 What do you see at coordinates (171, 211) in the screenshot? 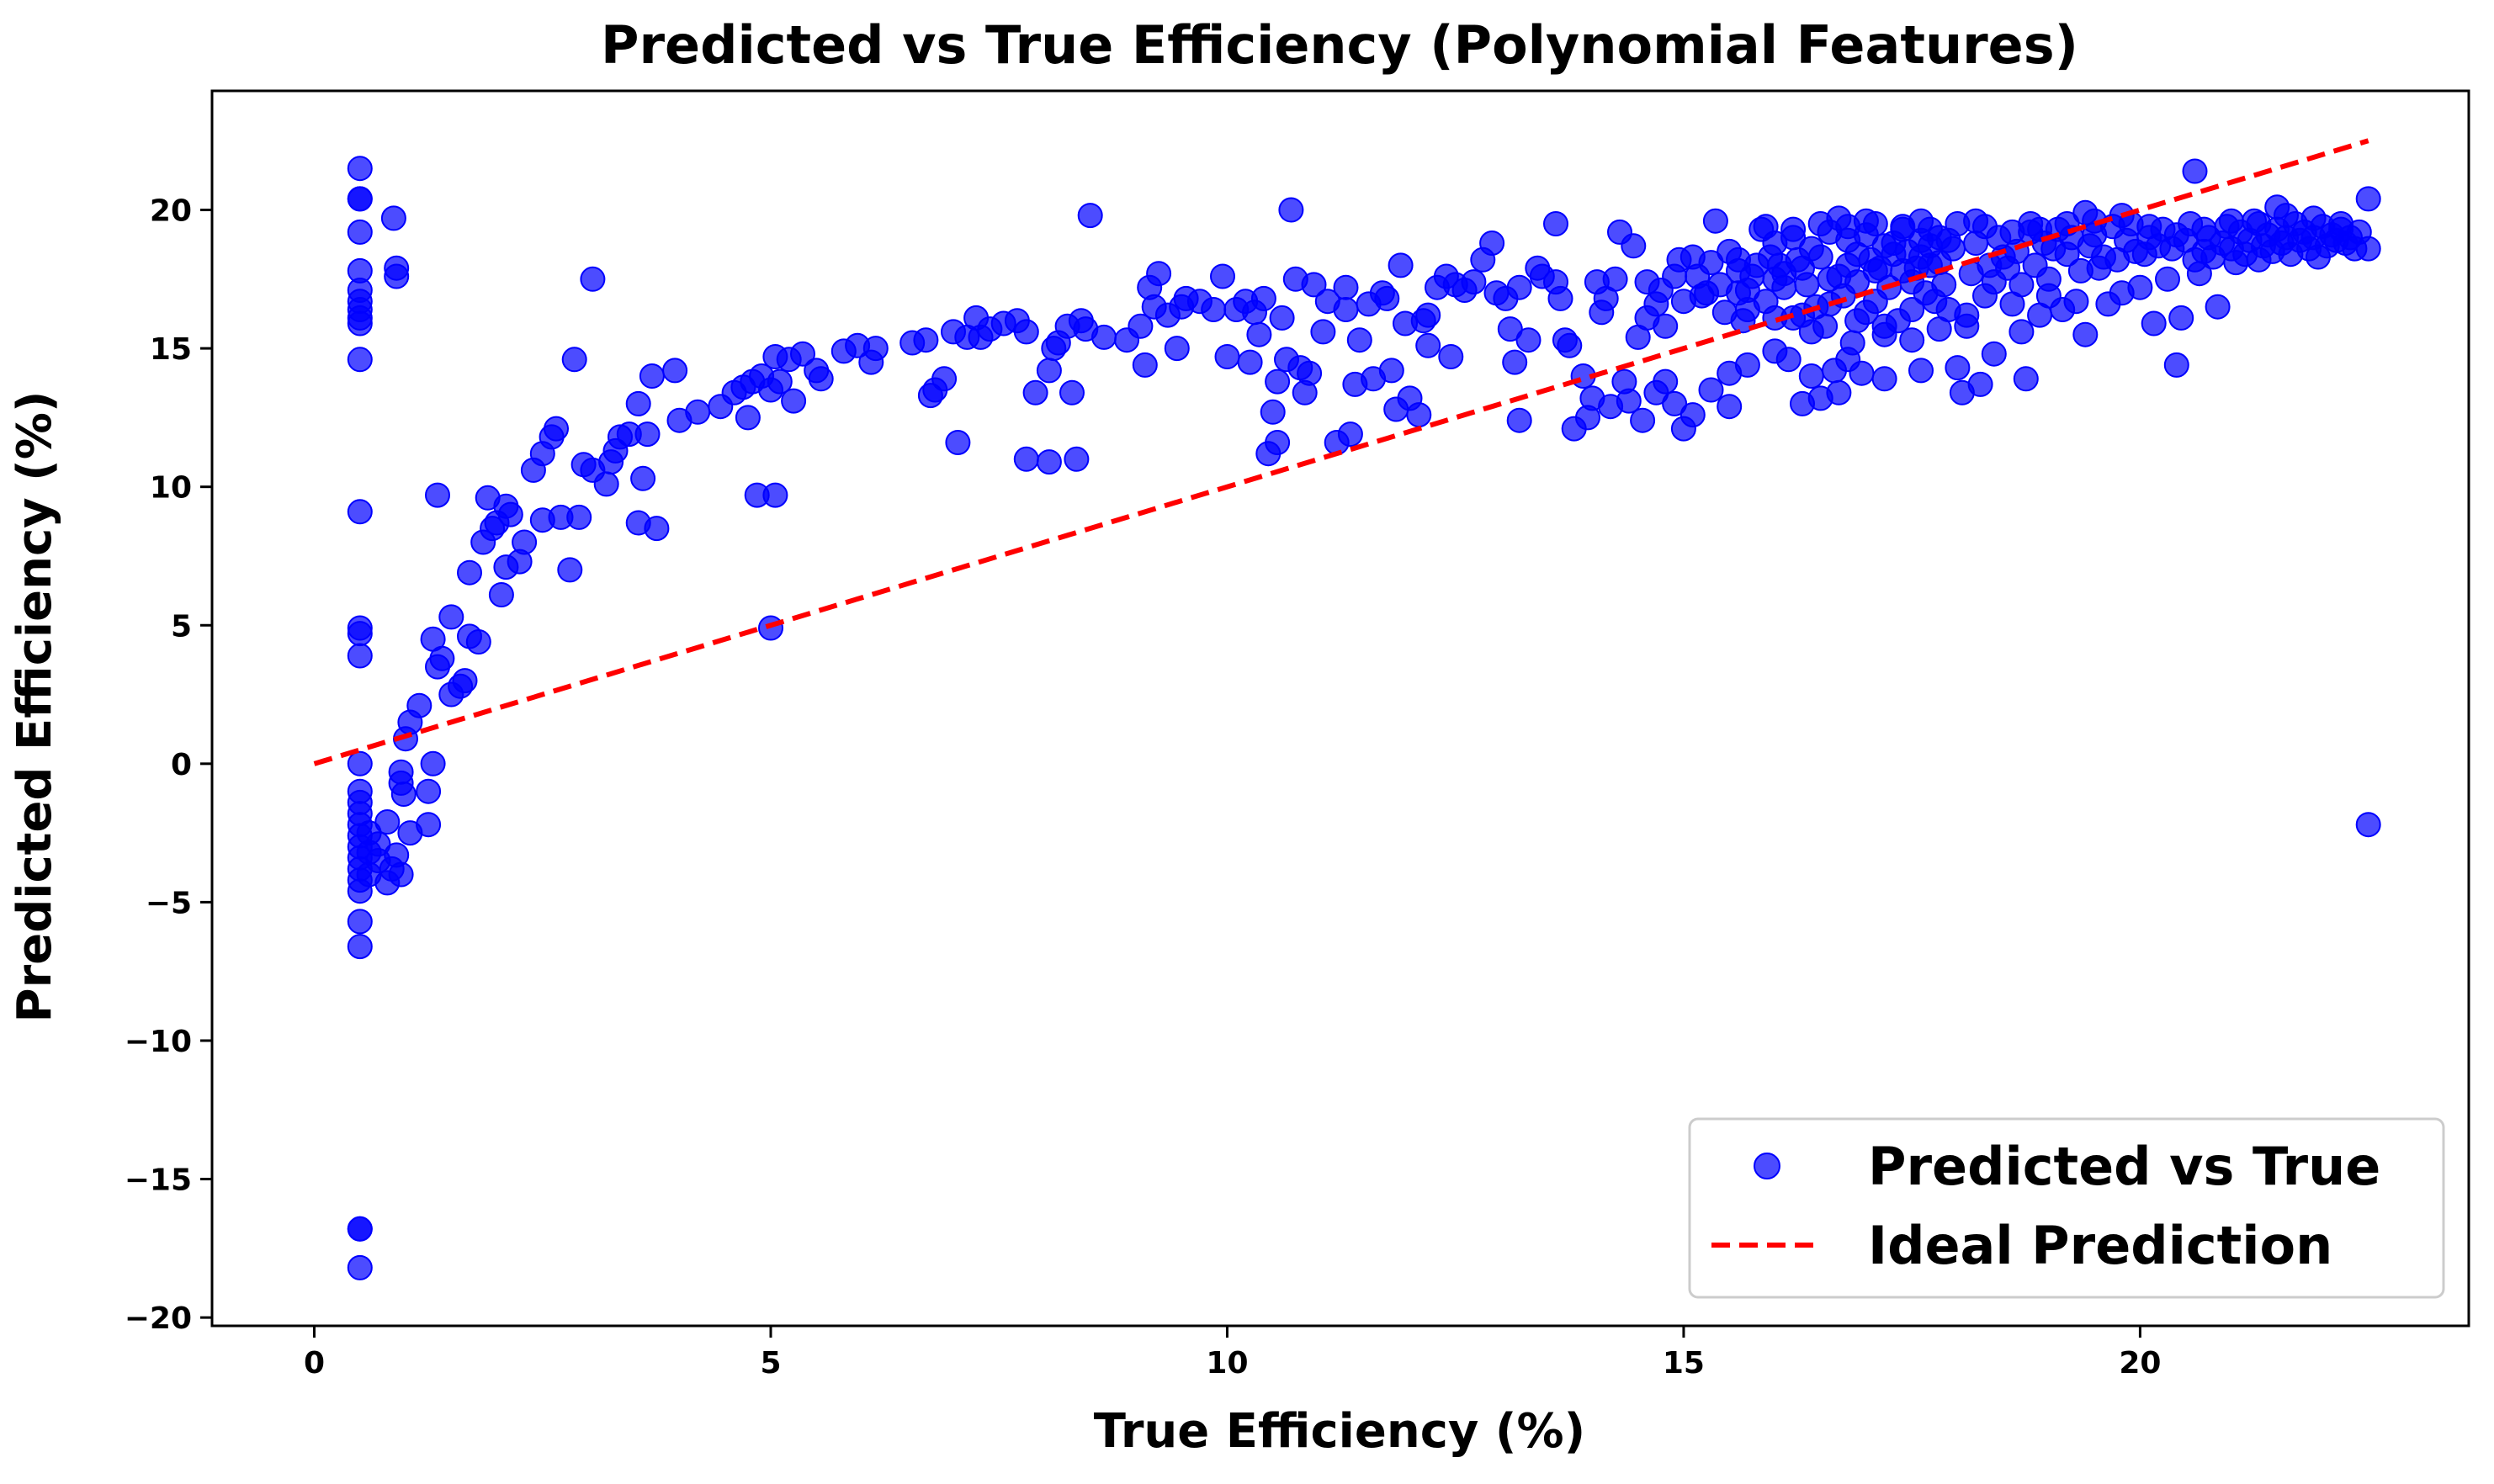
I see `y-tick-label: 20` at bounding box center [171, 211].